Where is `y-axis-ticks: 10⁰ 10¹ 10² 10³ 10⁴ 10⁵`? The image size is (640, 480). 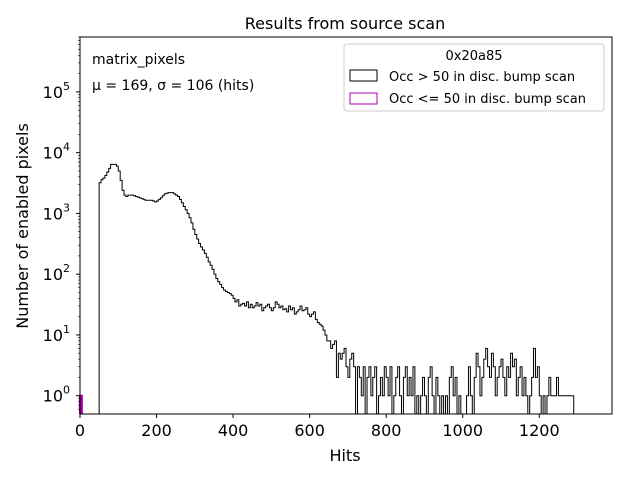
y-axis-ticks: 10⁰ 10¹ 10² 10³ 10⁴ 10⁵ is located at coordinates (61, 223).